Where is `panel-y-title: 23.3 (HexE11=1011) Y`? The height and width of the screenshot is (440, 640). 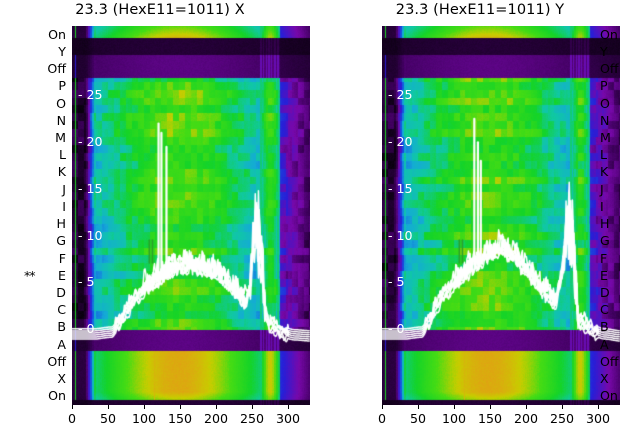
panel-y-title: 23.3 (HexE11=1011) Y is located at coordinates (480, 10).